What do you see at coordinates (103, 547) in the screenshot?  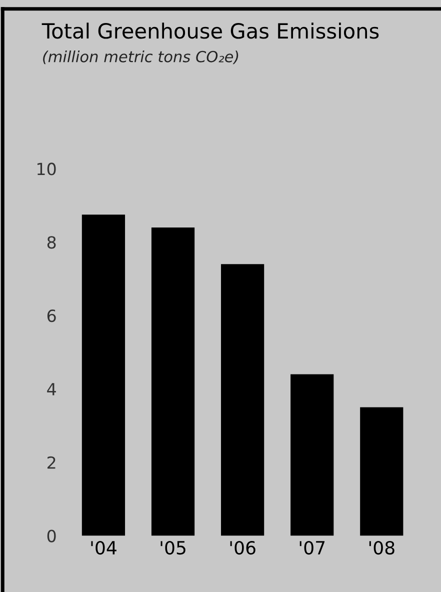 I see `x-tick-label: '04` at bounding box center [103, 547].